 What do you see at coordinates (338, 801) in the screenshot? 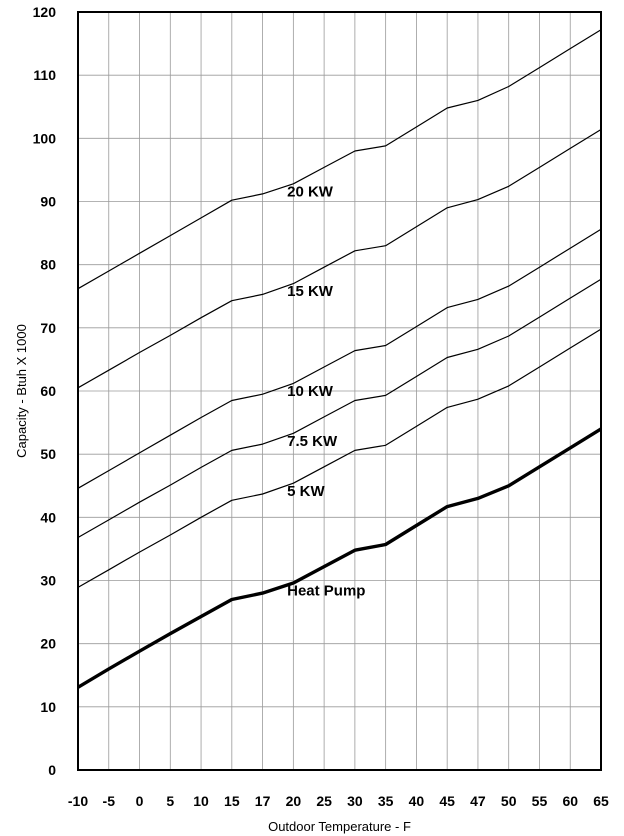
I see `x-tick-labels: -10 -5 0 5 10 15 17 20 25 30 35 40 45 47 50 55 60 65` at bounding box center [338, 801].